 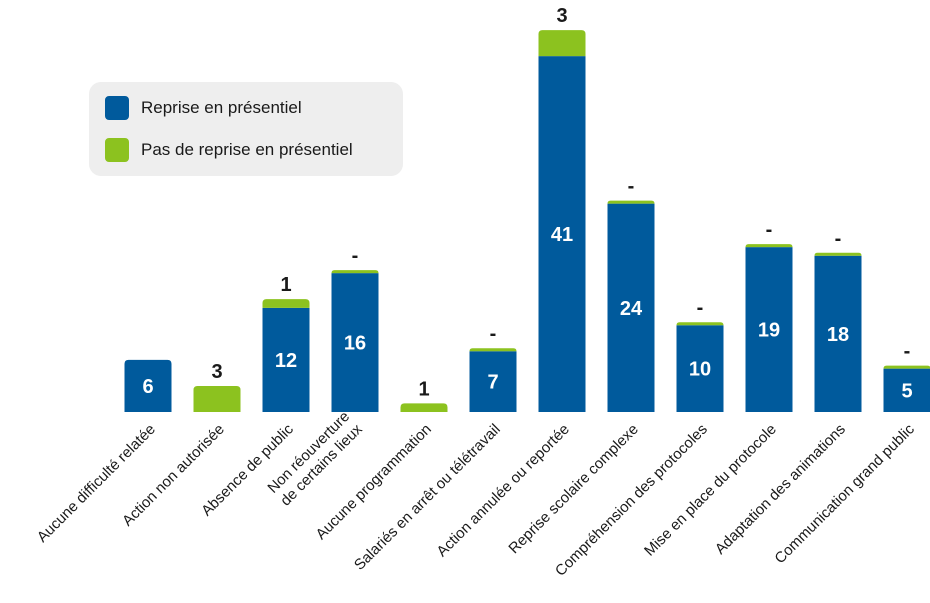 I want to click on data-label-reprise: 5, so click(x=906, y=391).